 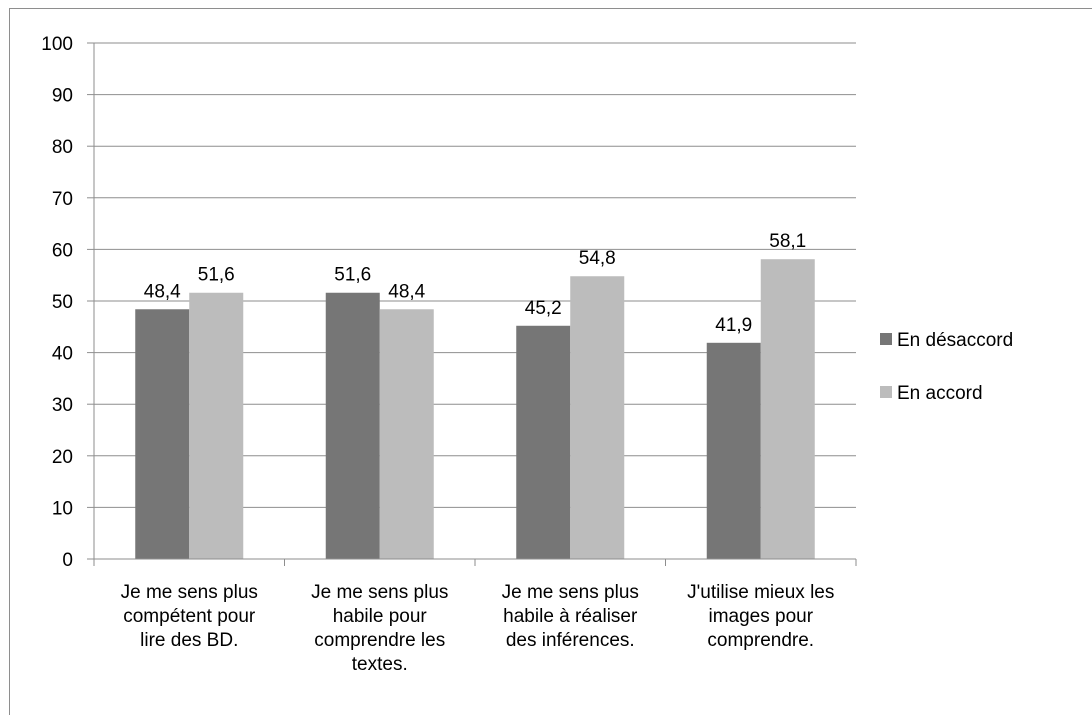 What do you see at coordinates (940, 393) in the screenshot?
I see `legend-label: En accord` at bounding box center [940, 393].